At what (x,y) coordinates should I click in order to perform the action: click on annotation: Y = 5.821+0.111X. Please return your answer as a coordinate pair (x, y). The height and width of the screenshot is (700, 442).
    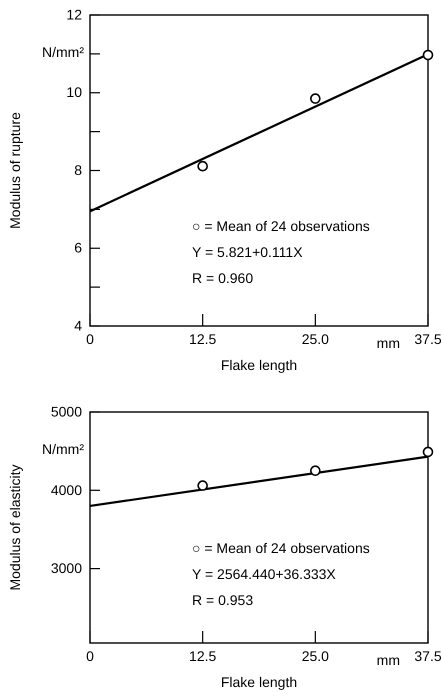
    Looking at the image, I should click on (248, 252).